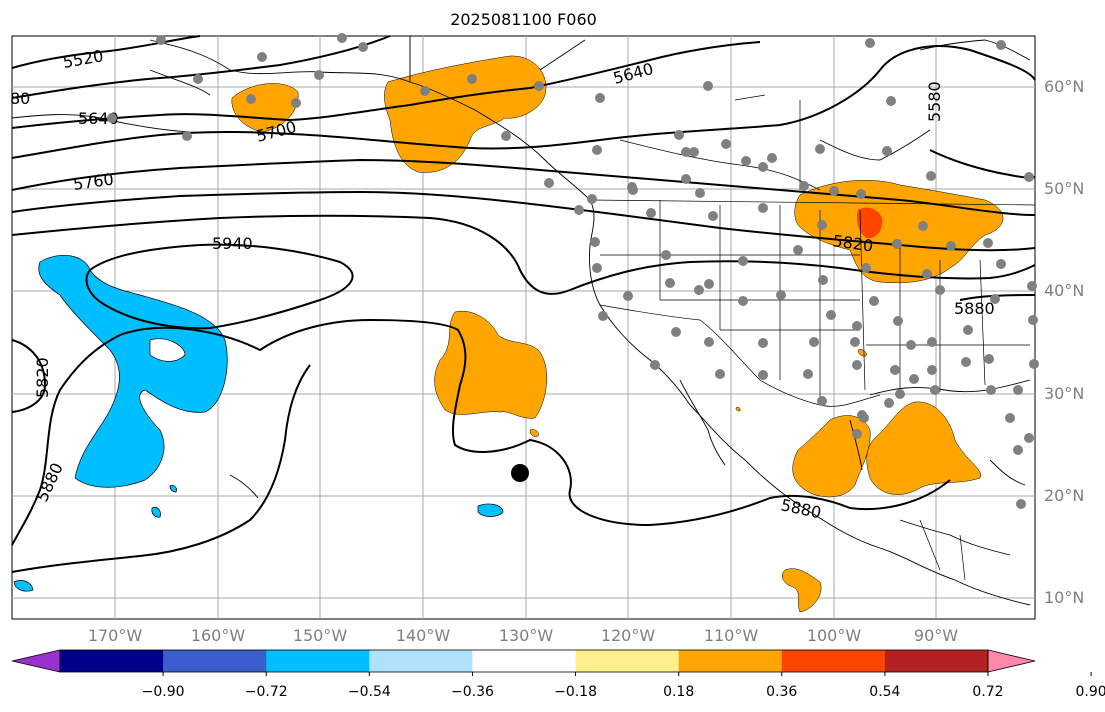 This screenshot has height=712, width=1105. What do you see at coordinates (472, 692) in the screenshot?
I see `colorbar-tick-label: −0.36` at bounding box center [472, 692].